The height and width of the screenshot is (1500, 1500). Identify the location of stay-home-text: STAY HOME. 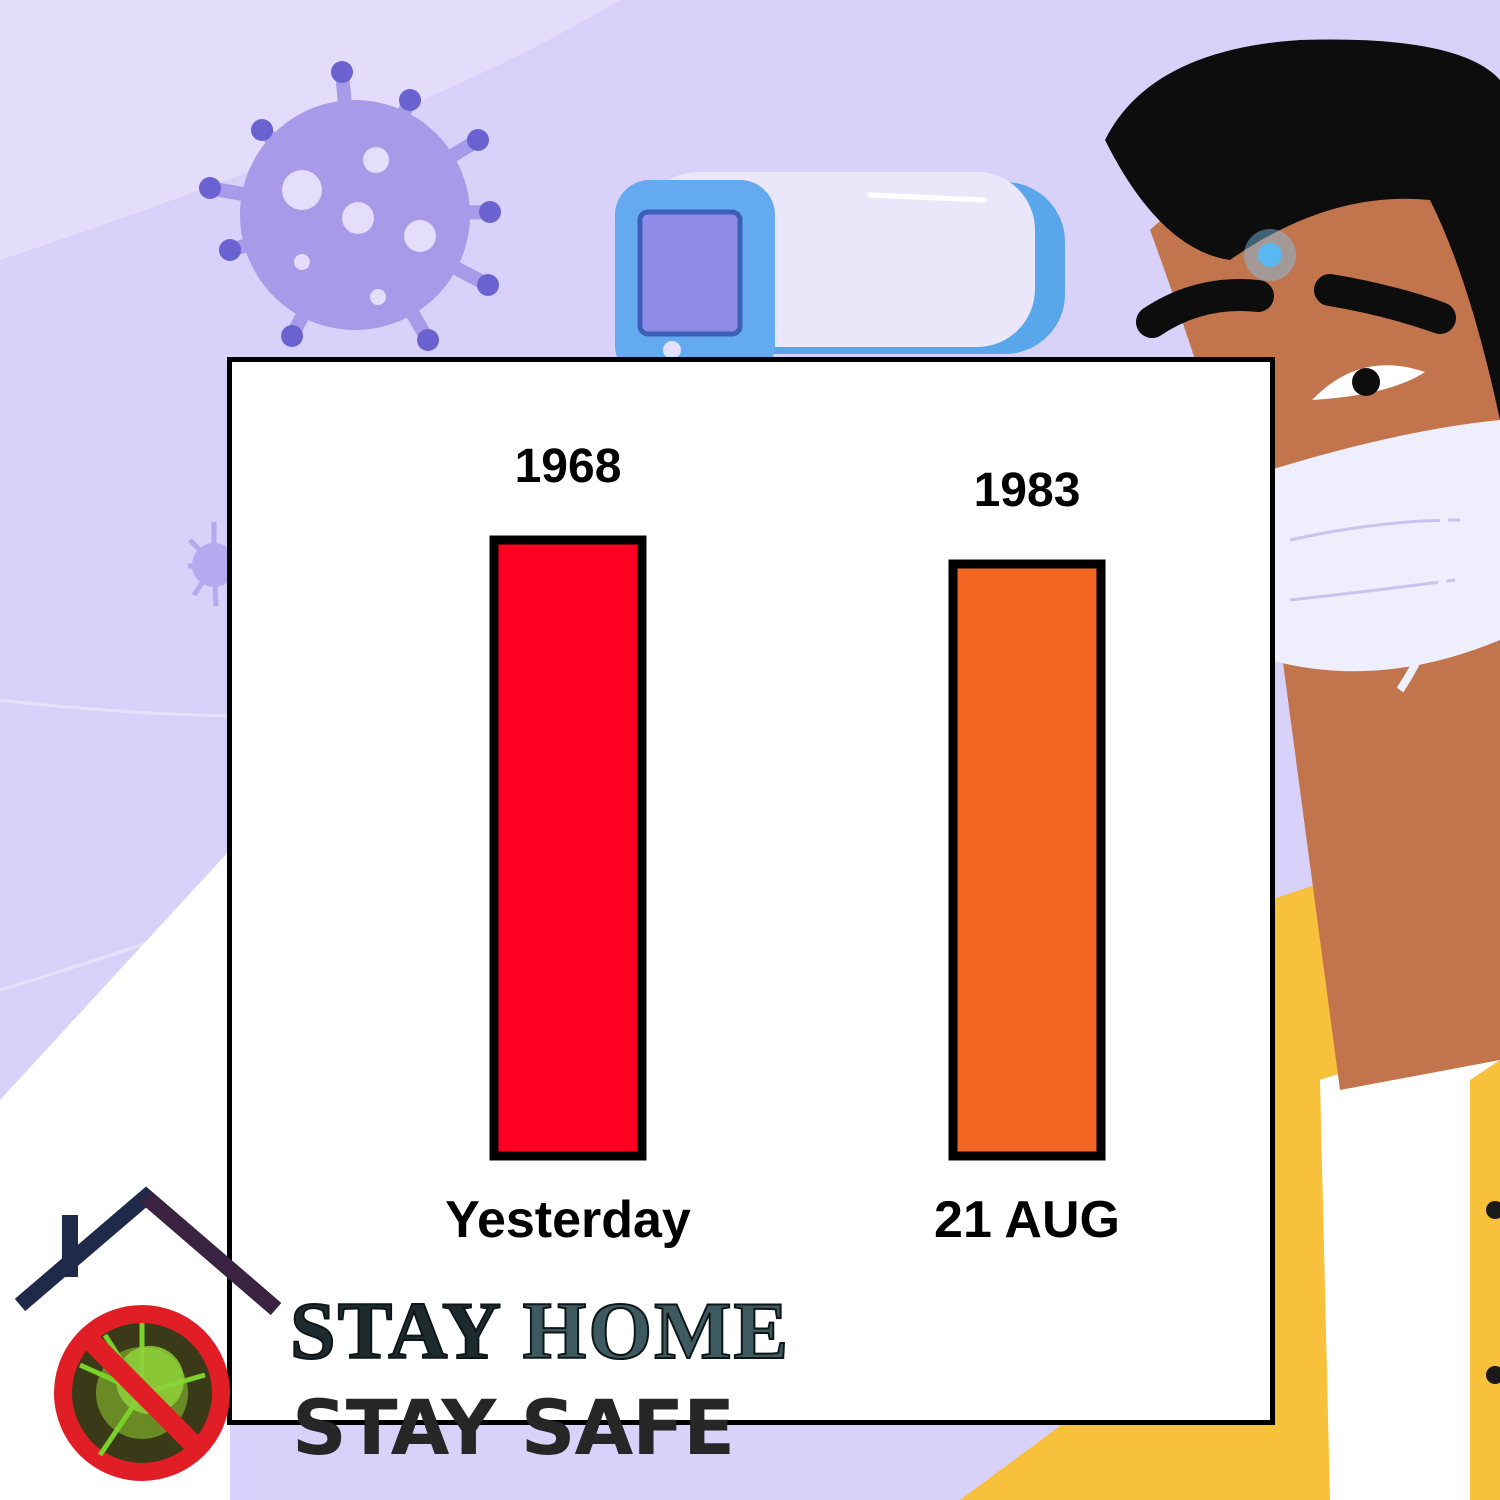
(539, 1331).